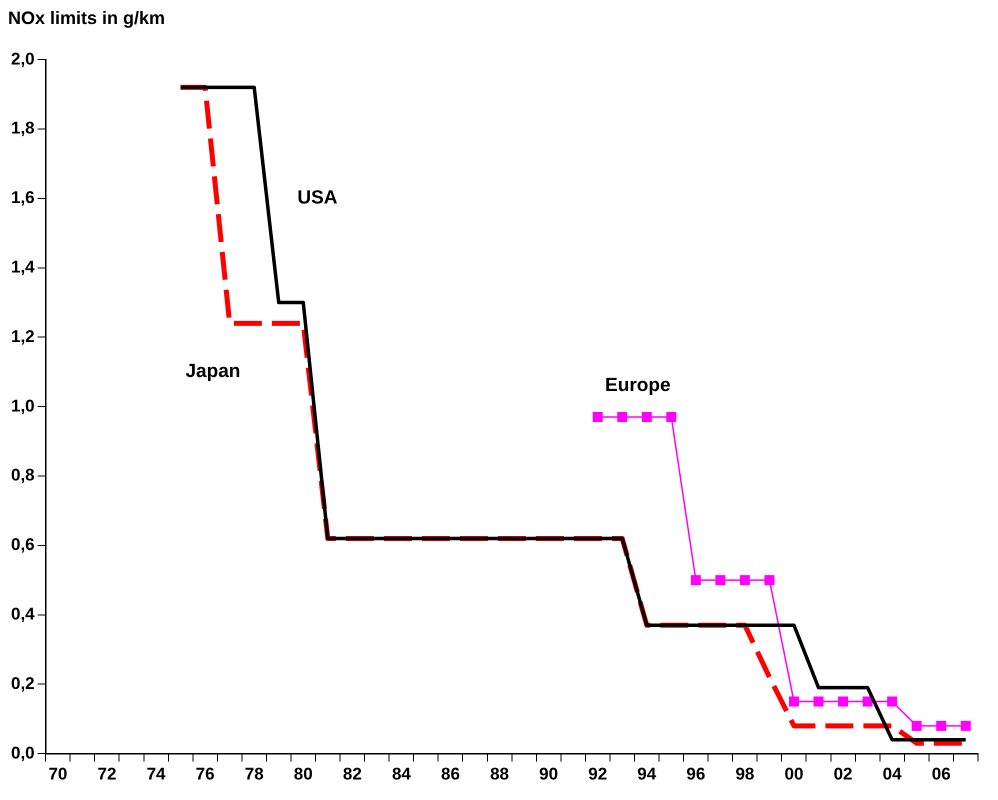 The height and width of the screenshot is (800, 998). What do you see at coordinates (317, 198) in the screenshot?
I see `series-label: USA` at bounding box center [317, 198].